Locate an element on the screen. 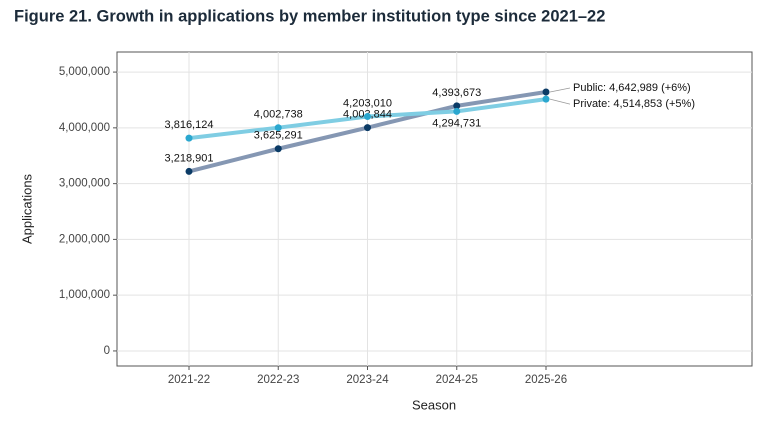 Image resolution: width=768 pixels, height=421 pixels. data-label: 4,002,738 is located at coordinates (278, 115).